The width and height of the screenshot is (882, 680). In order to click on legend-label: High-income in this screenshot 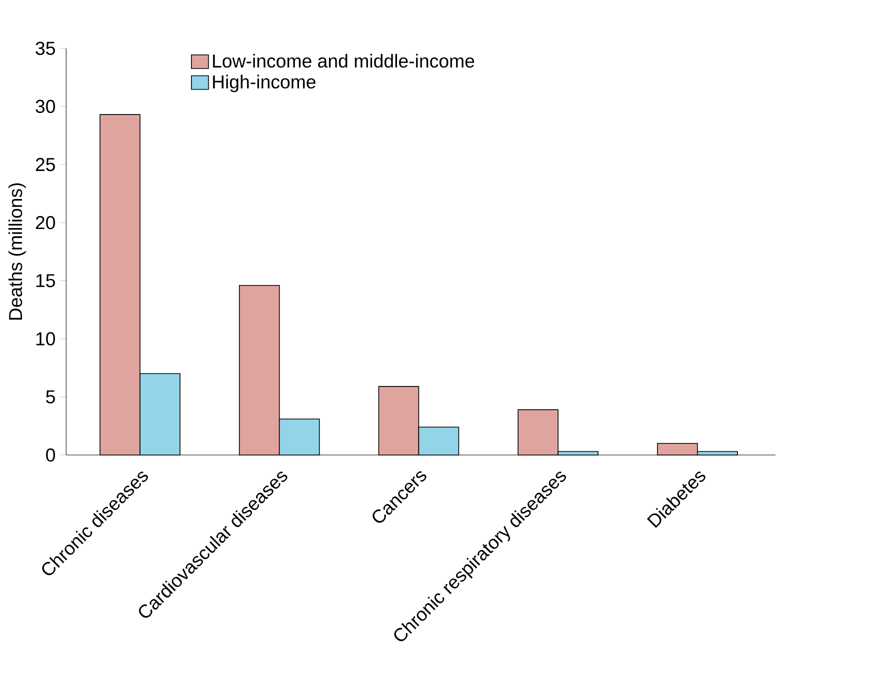, I will do `click(264, 83)`.